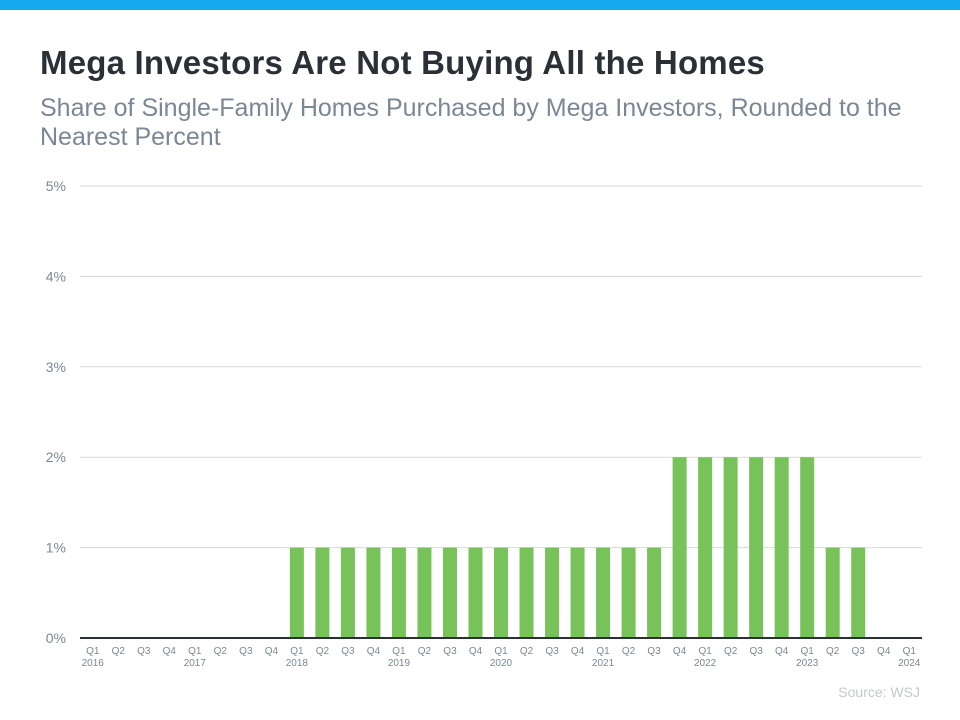 The height and width of the screenshot is (720, 960). What do you see at coordinates (501, 663) in the screenshot?
I see `x-tick-year: 2020` at bounding box center [501, 663].